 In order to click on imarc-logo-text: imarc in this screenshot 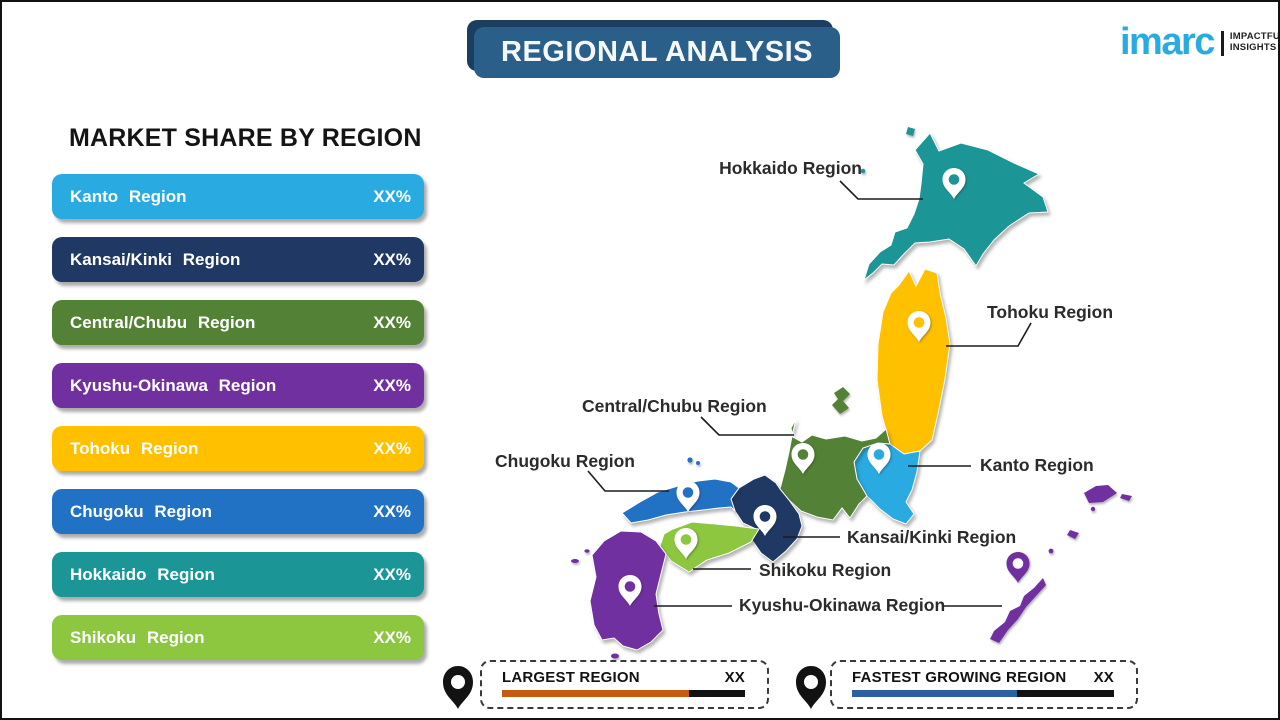, I will do `click(1167, 42)`.